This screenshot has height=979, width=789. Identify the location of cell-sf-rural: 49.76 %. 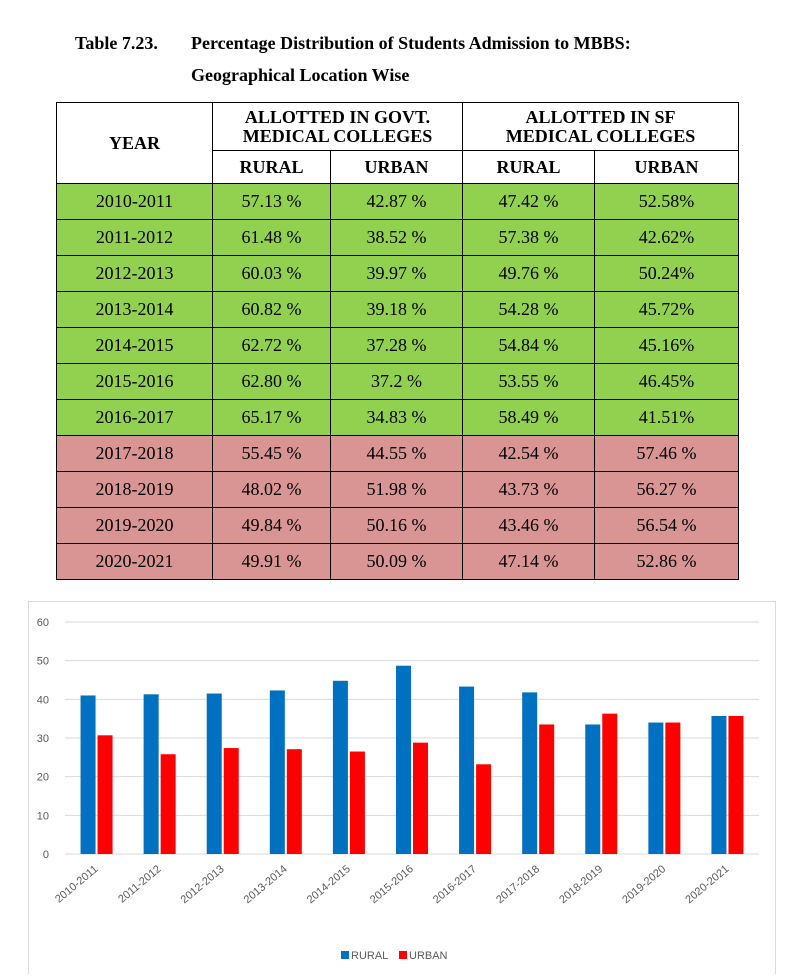
(529, 273).